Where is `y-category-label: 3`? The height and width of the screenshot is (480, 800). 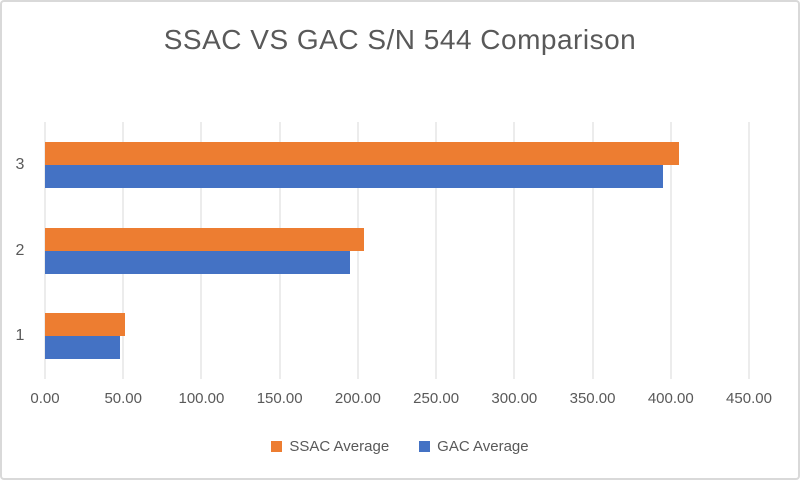
y-category-label: 3 is located at coordinates (20, 164).